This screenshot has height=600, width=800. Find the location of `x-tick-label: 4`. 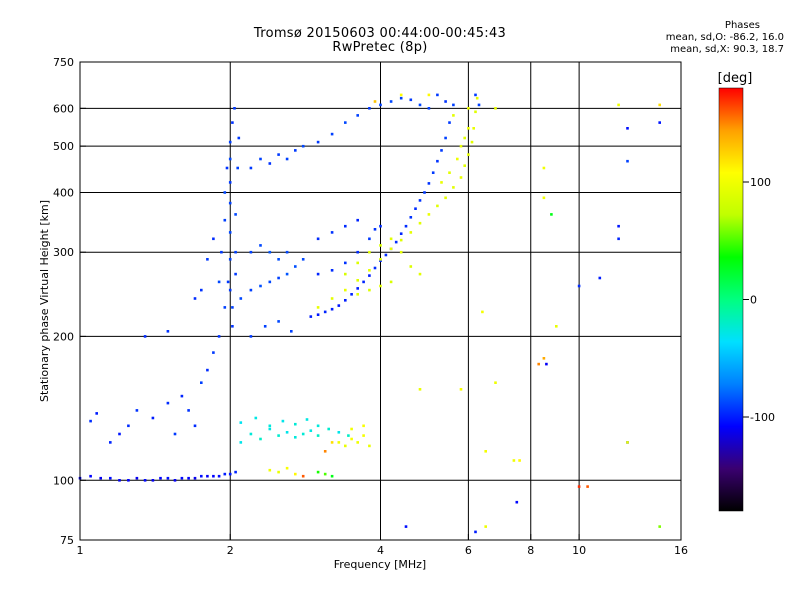

x-tick-label: 4 is located at coordinates (380, 550).